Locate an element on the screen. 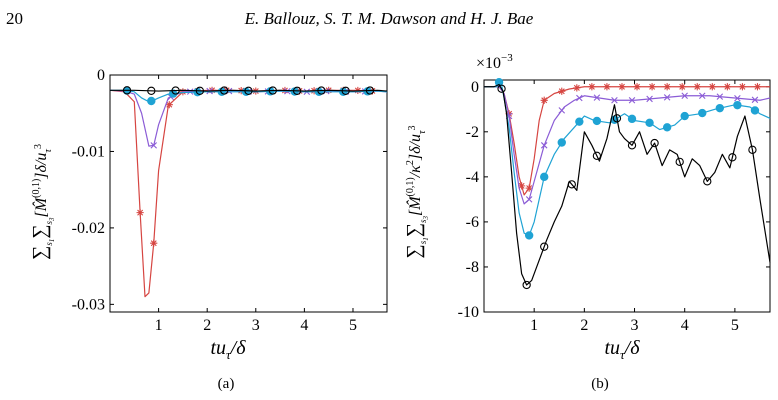 The width and height of the screenshot is (778, 400). panel-b-ytick-label: -10 is located at coordinates (468, 312).